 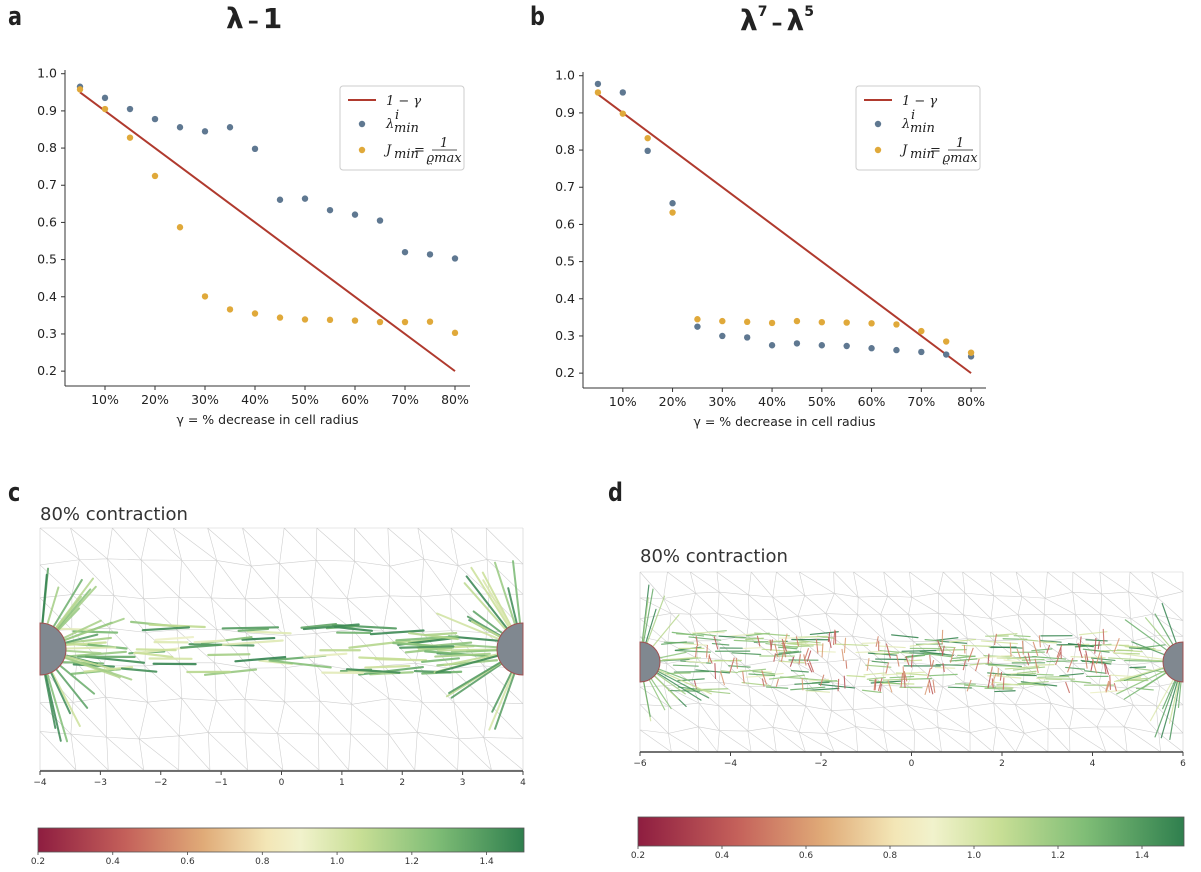 I want to click on legend-jmin-swatch-b, so click(x=878, y=150).